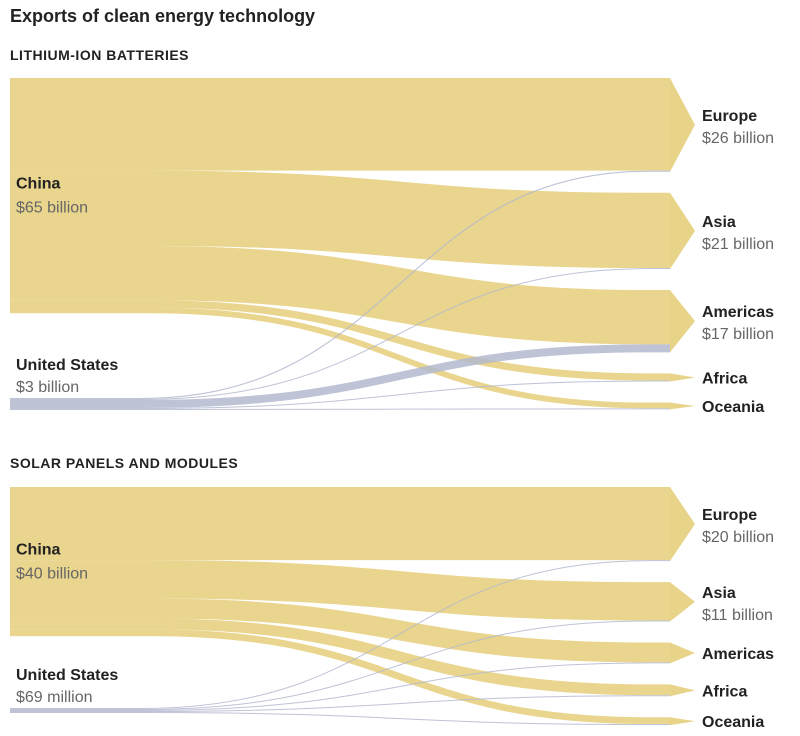  What do you see at coordinates (47, 387) in the screenshot?
I see `source-value-us: $3 billion` at bounding box center [47, 387].